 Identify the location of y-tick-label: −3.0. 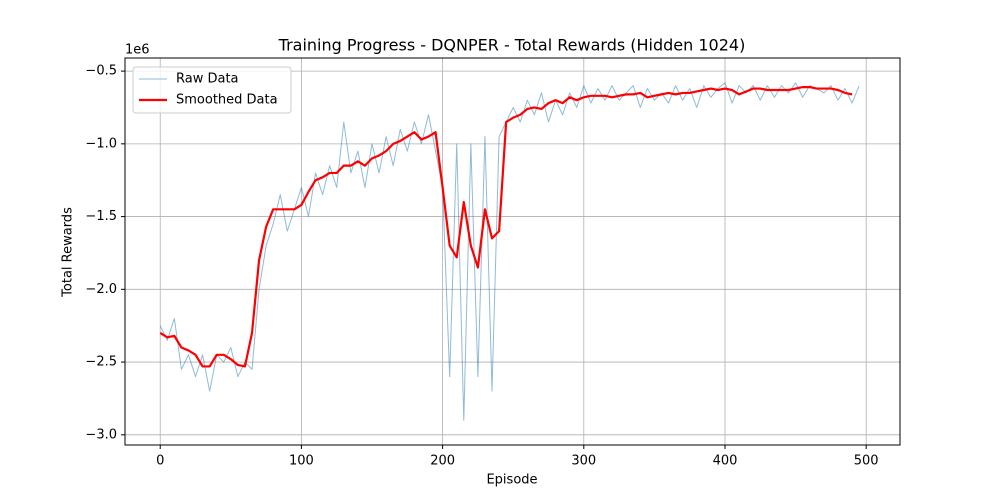
(101, 434).